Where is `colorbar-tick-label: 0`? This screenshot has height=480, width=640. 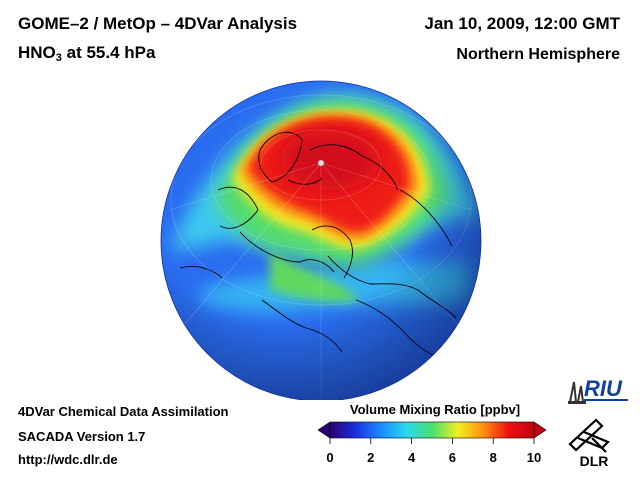 colorbar-tick-label: 0 is located at coordinates (330, 457).